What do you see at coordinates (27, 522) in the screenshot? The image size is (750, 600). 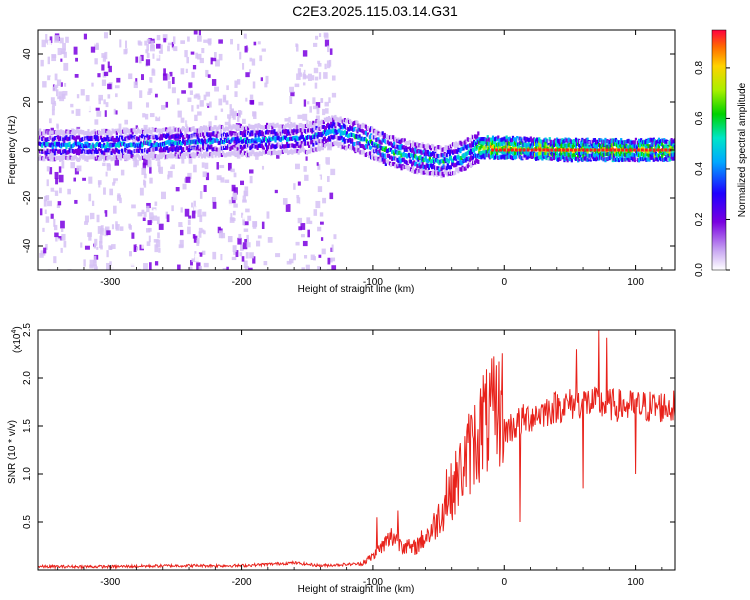 I see `y-tick-label: 0.5` at bounding box center [27, 522].